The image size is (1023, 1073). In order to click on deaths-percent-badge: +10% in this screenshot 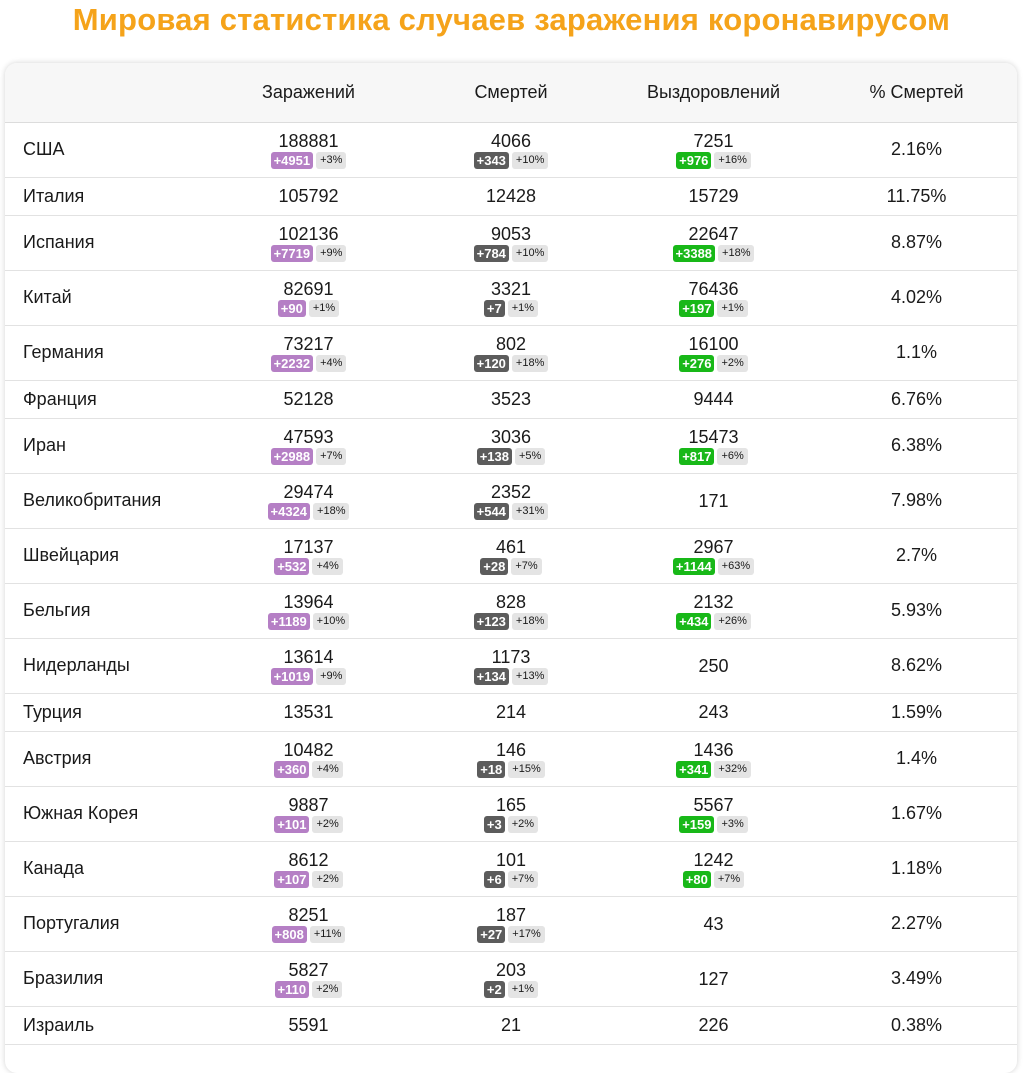, I will do `click(530, 253)`.